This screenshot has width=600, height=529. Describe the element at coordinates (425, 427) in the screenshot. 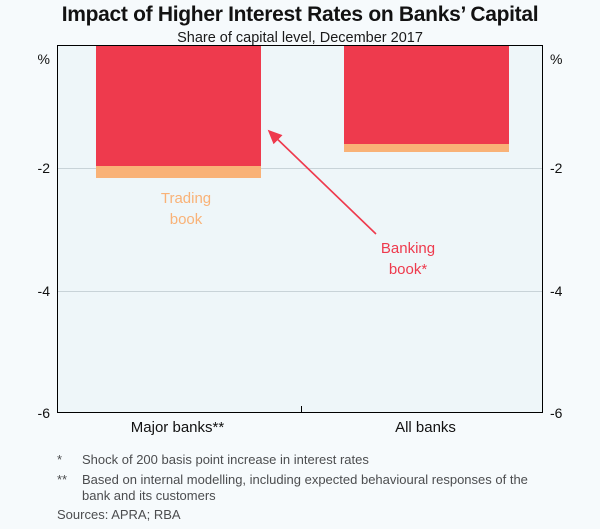

I see `x-label-all-banks: All banks` at that location.